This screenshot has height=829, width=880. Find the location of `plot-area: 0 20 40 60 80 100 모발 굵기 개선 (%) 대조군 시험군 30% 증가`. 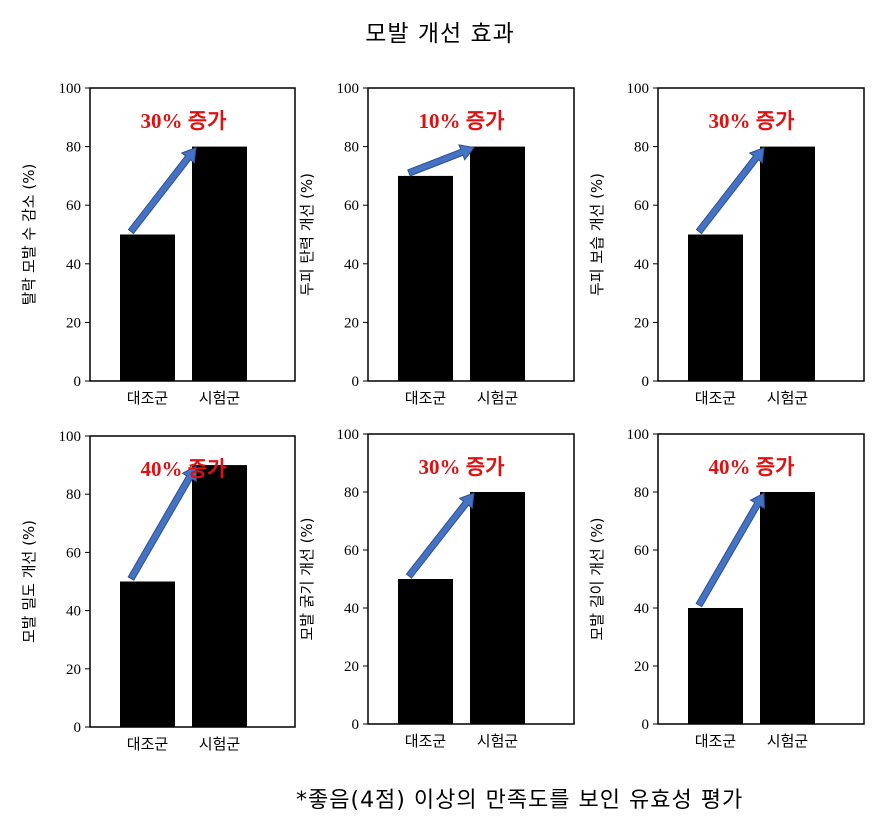

plot-area: 0 20 40 60 80 100 모발 굵기 개선 (%) 대조군 시험군 30% 증가 is located at coordinates (436, 588).